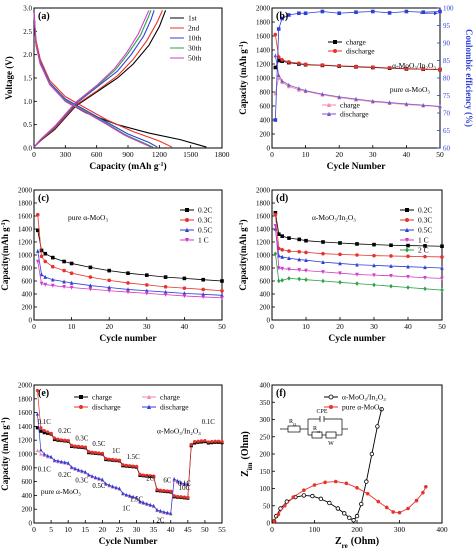 The width and height of the screenshot is (474, 557). I want to click on panel-tag: (e), so click(43, 393).